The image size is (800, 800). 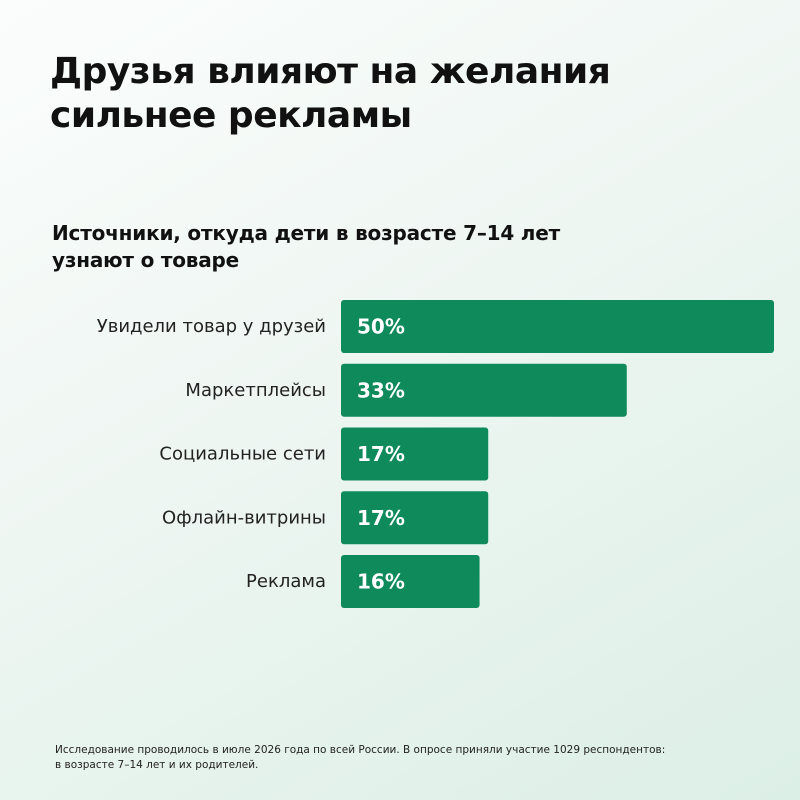 What do you see at coordinates (330, 71) in the screenshot?
I see `page-title-line-1: Друзья влияют на желания` at bounding box center [330, 71].